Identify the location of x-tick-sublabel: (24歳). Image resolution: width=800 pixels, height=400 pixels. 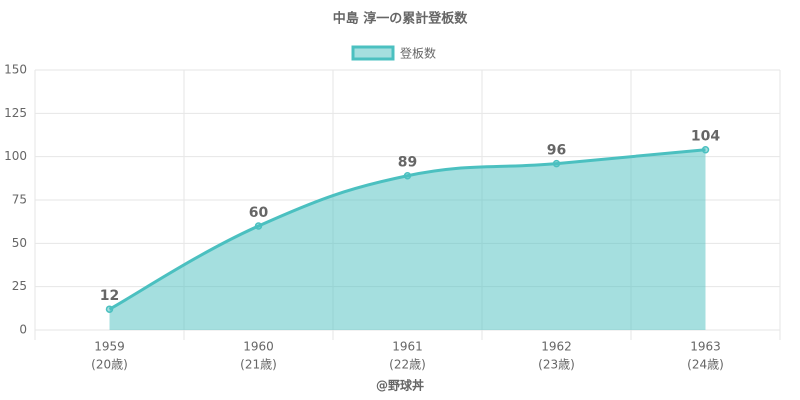
(705, 365).